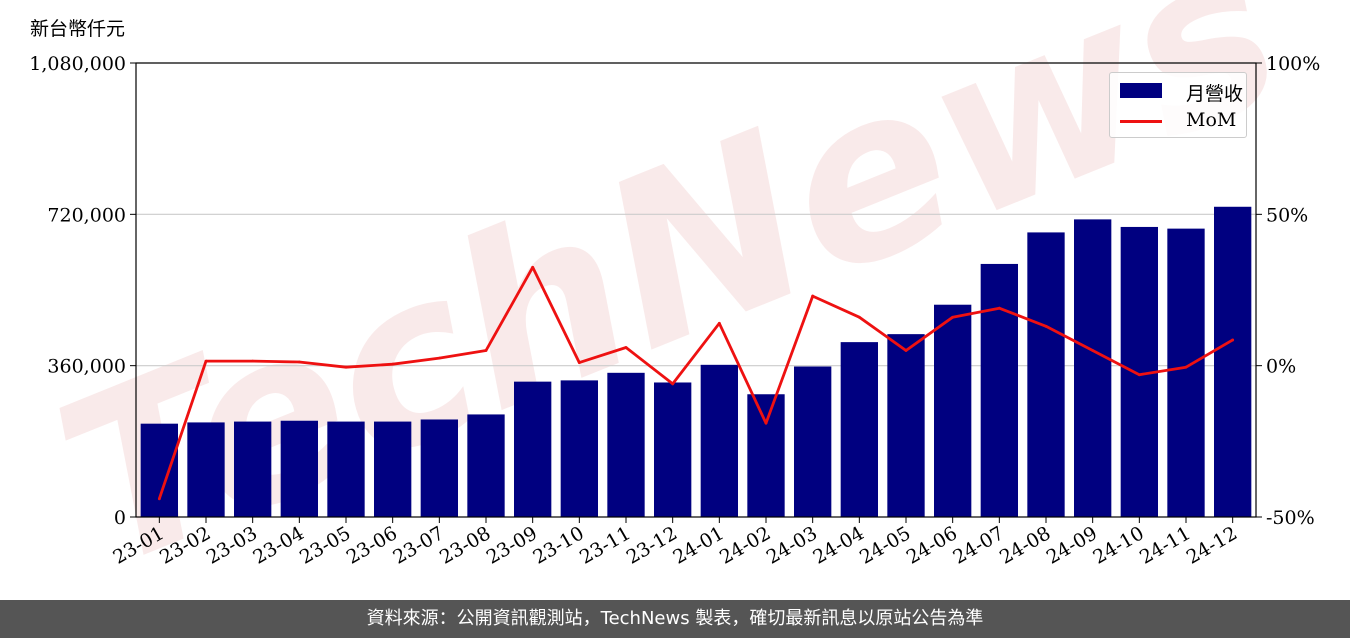  Describe the element at coordinates (885, 545) in the screenshot. I see `x-tick-label-24-05: 24-05` at that location.